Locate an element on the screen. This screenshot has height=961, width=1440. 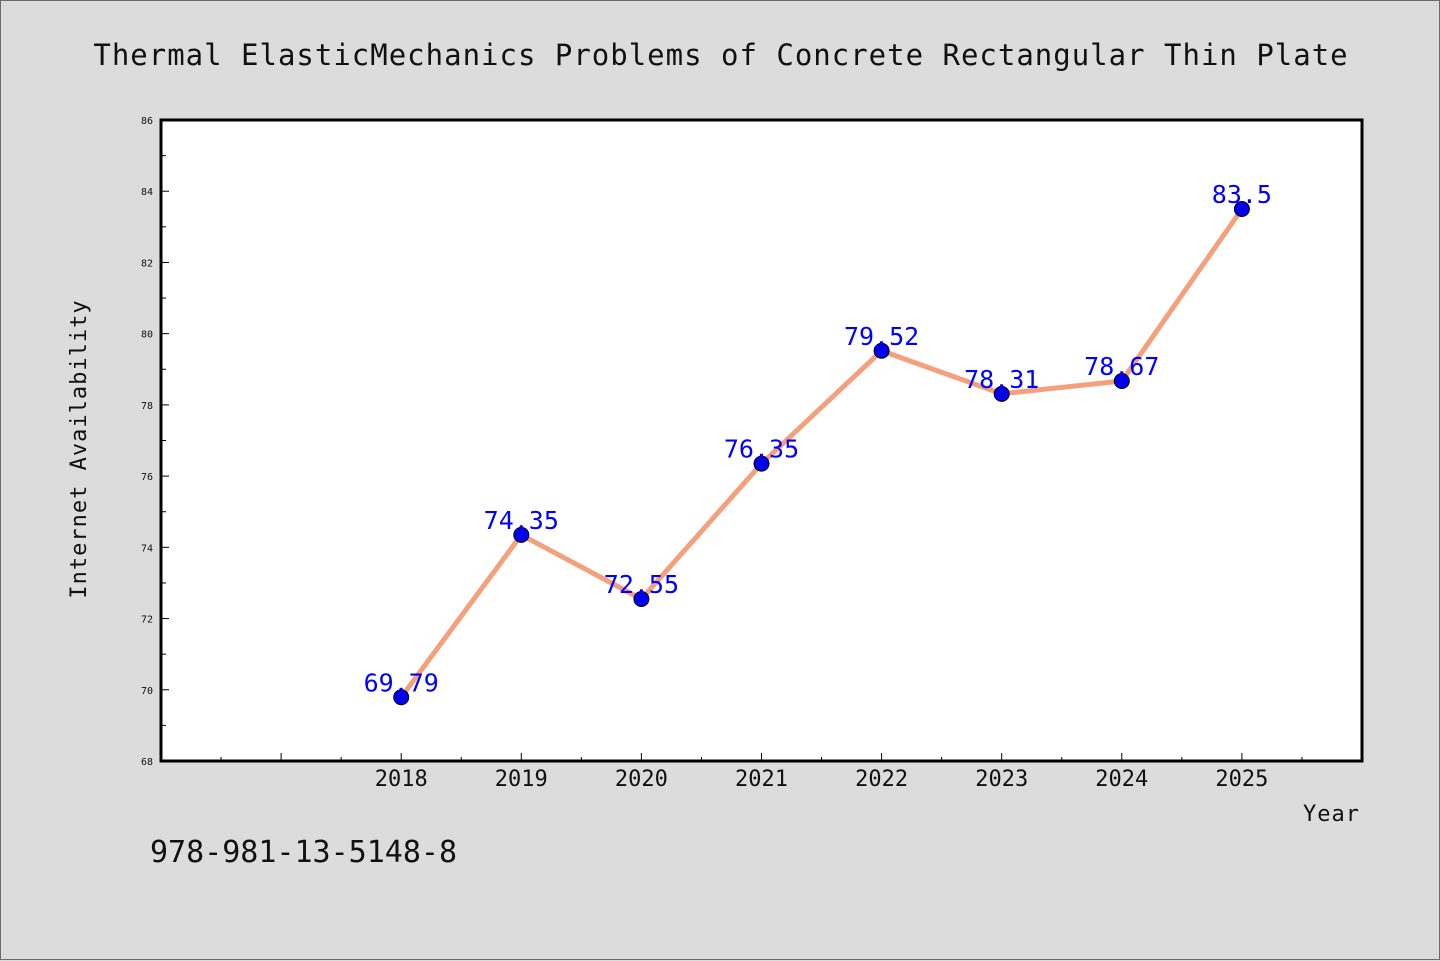
x-tick-label: 2018 is located at coordinates (401, 779).